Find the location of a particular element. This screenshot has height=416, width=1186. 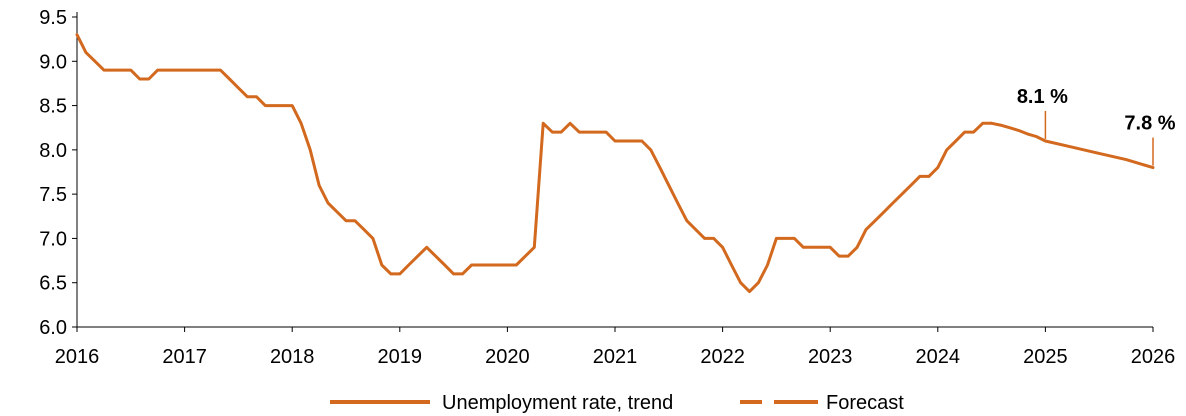

x-tick-label: 2017 is located at coordinates (184, 357).